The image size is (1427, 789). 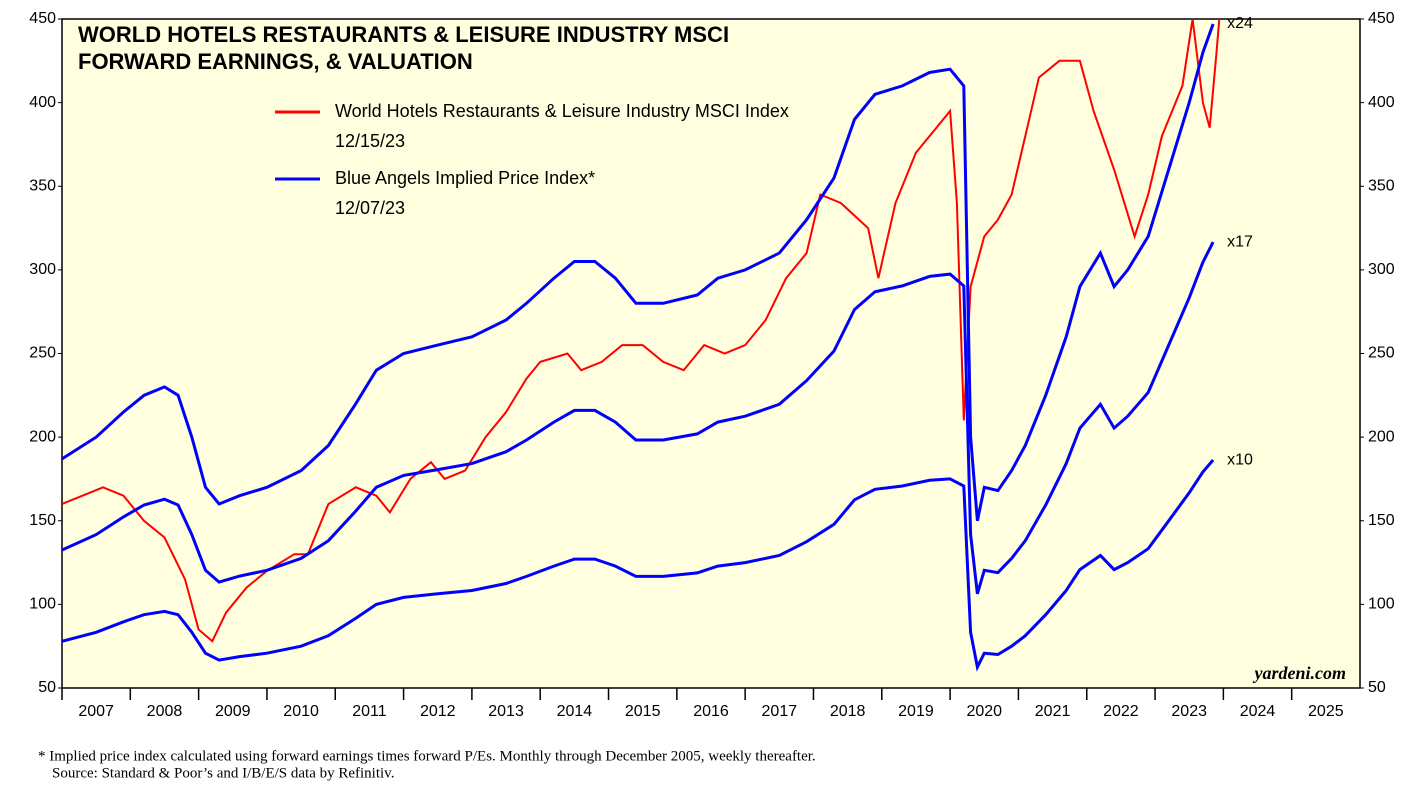 What do you see at coordinates (1381, 436) in the screenshot?
I see `y2-tick-label: 200` at bounding box center [1381, 436].